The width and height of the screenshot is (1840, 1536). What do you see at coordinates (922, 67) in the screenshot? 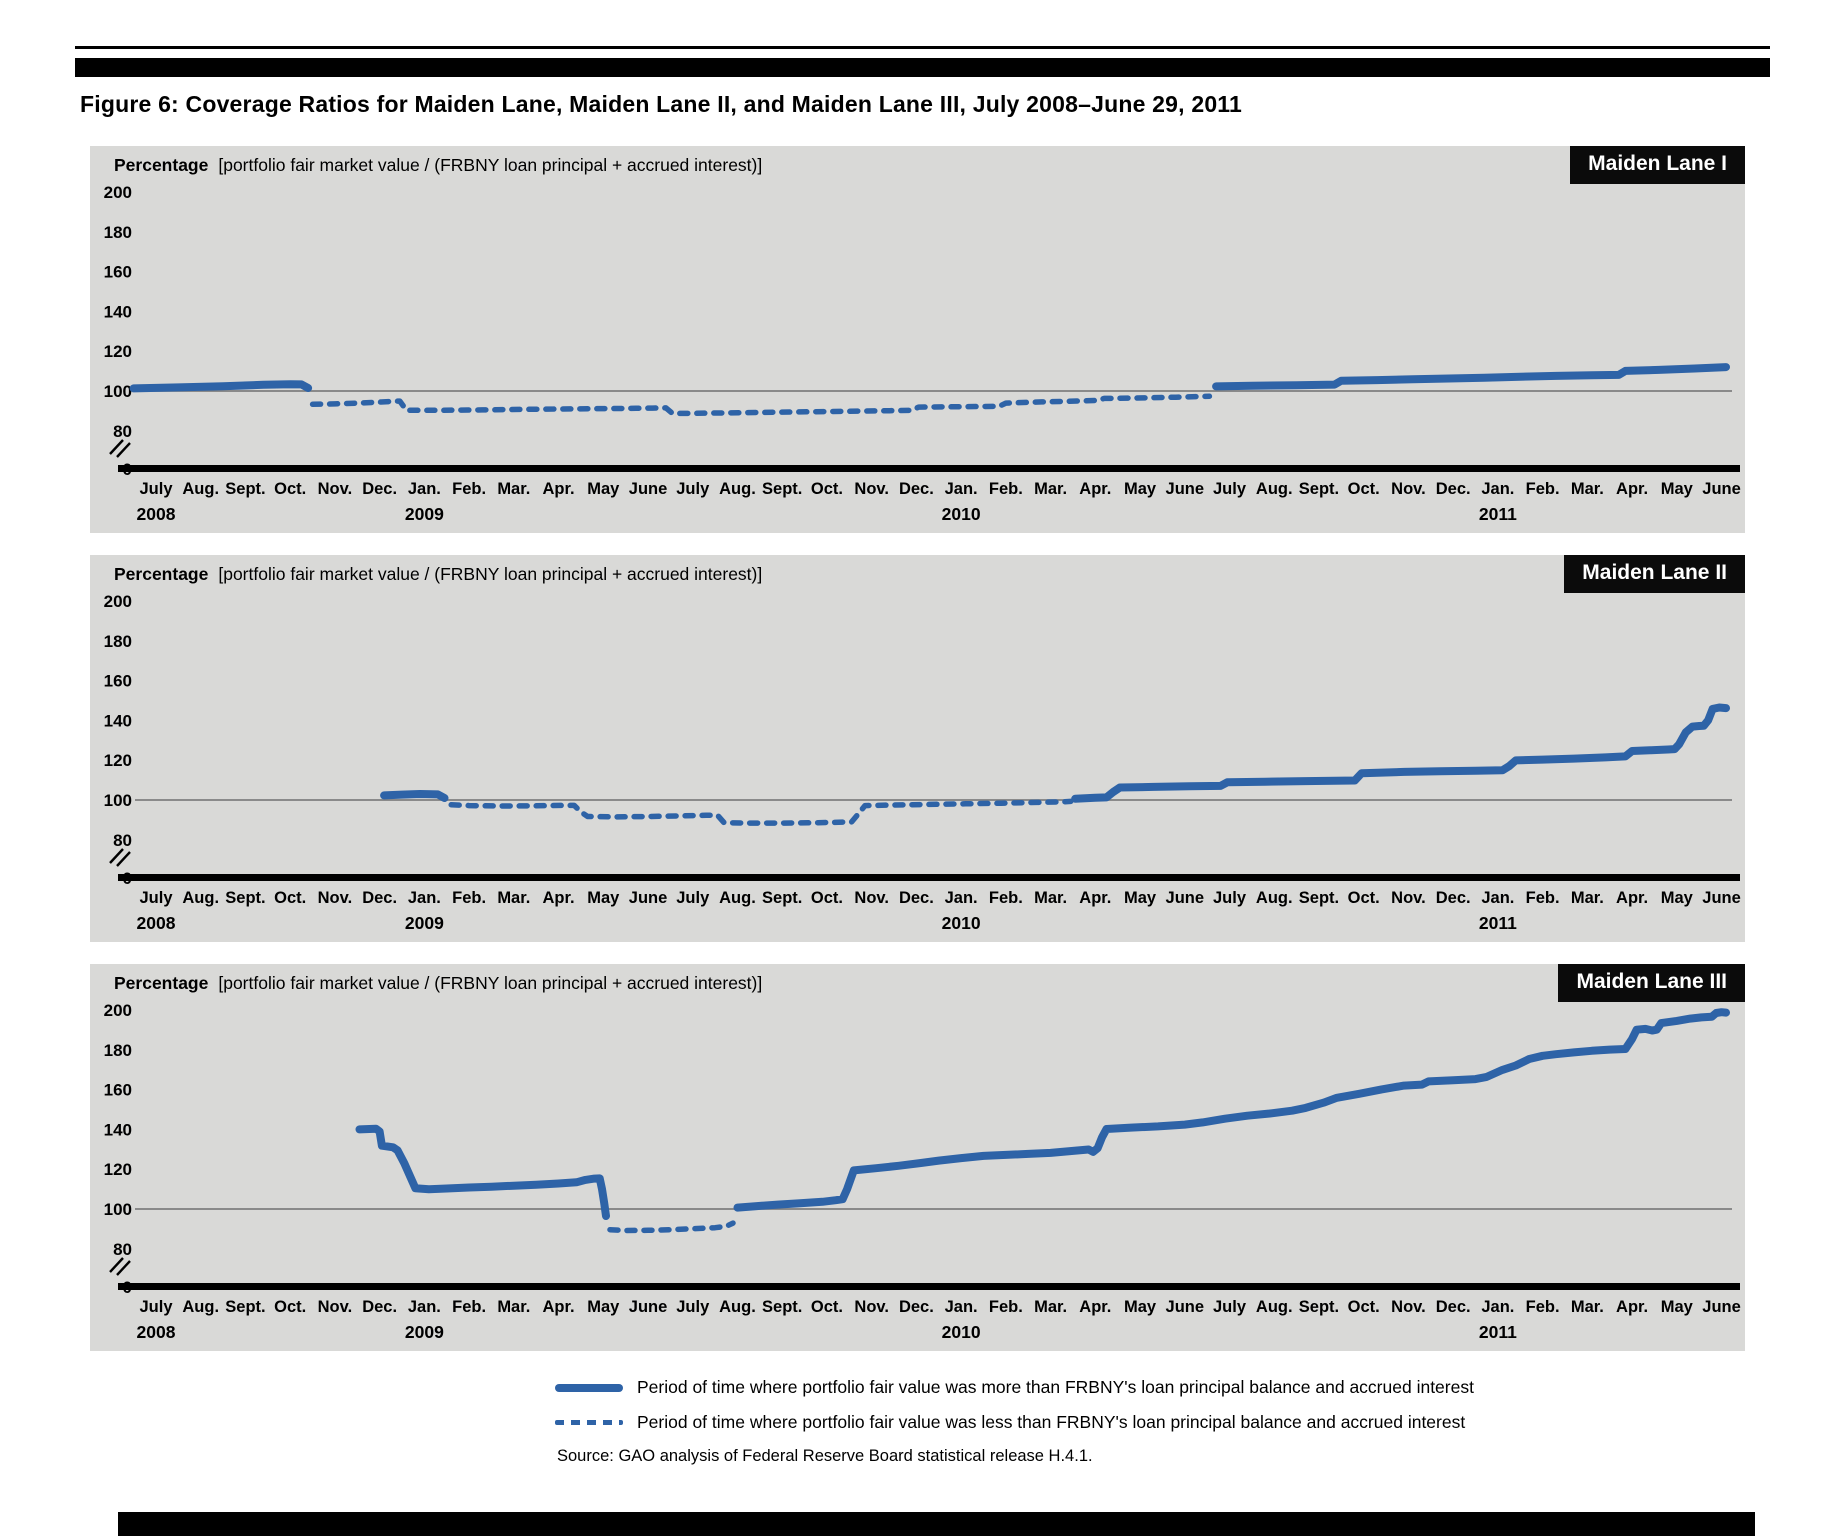
I see `top-black-bar` at bounding box center [922, 67].